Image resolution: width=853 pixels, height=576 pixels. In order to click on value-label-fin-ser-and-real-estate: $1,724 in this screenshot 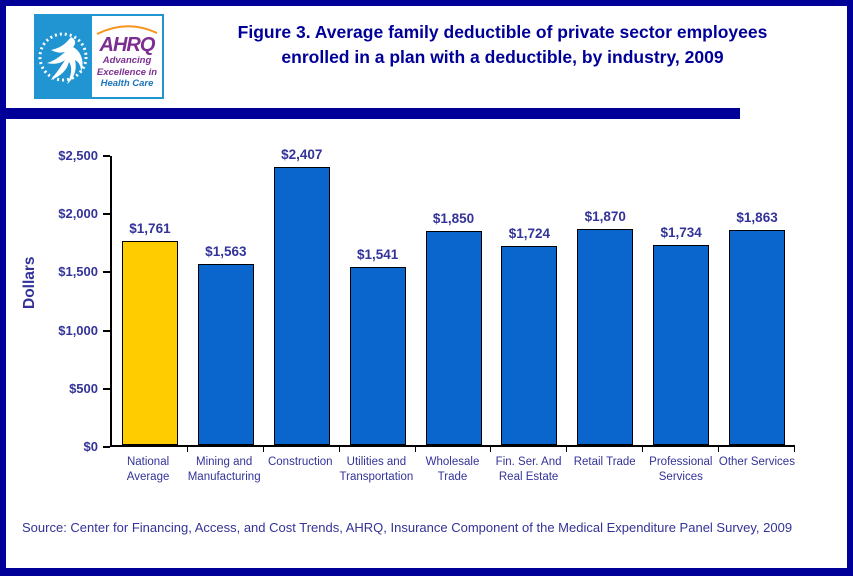, I will do `click(529, 233)`.